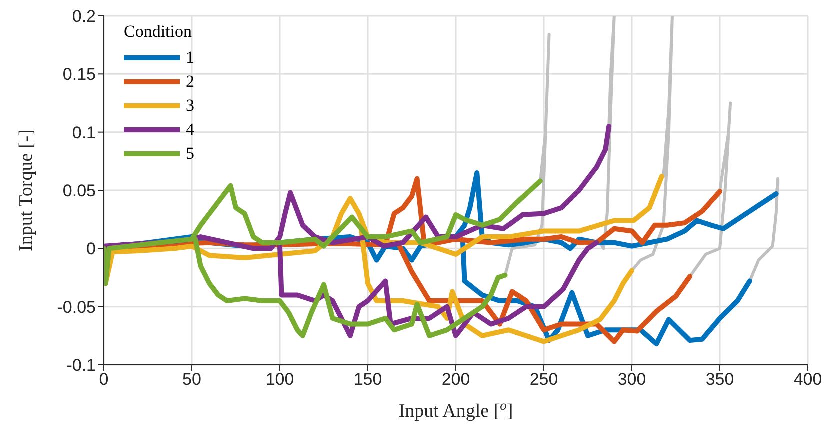  I want to click on legend-label: 3, so click(190, 106).